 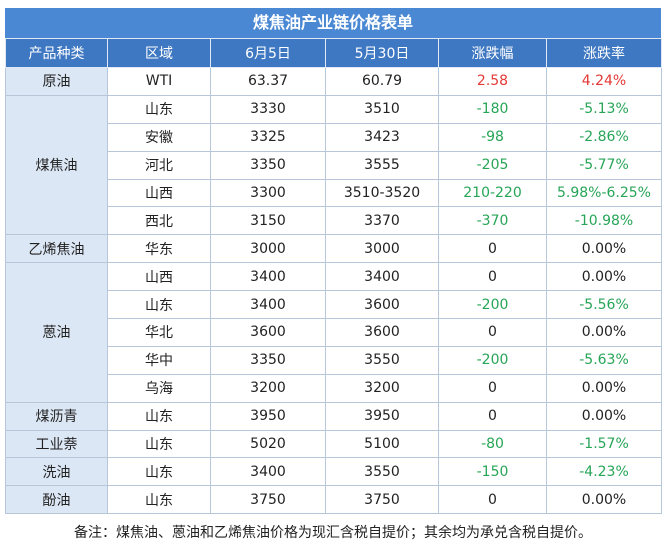 What do you see at coordinates (159, 221) in the screenshot?
I see `cell: 西北` at bounding box center [159, 221].